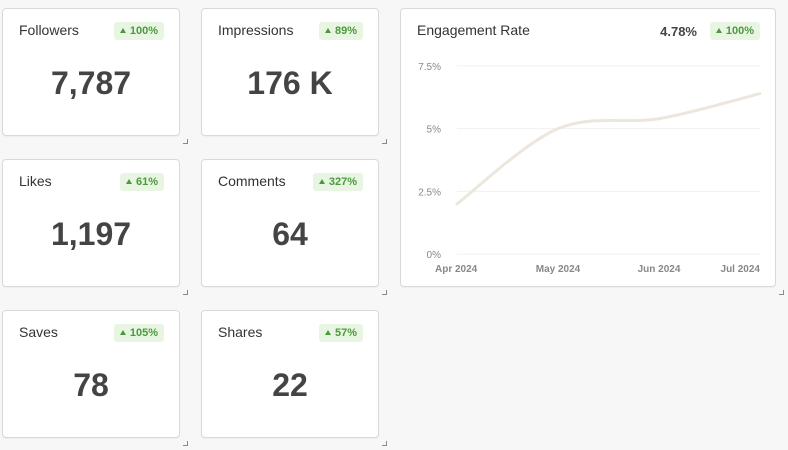  What do you see at coordinates (345, 333) in the screenshot?
I see `change-value: 57%` at bounding box center [345, 333].